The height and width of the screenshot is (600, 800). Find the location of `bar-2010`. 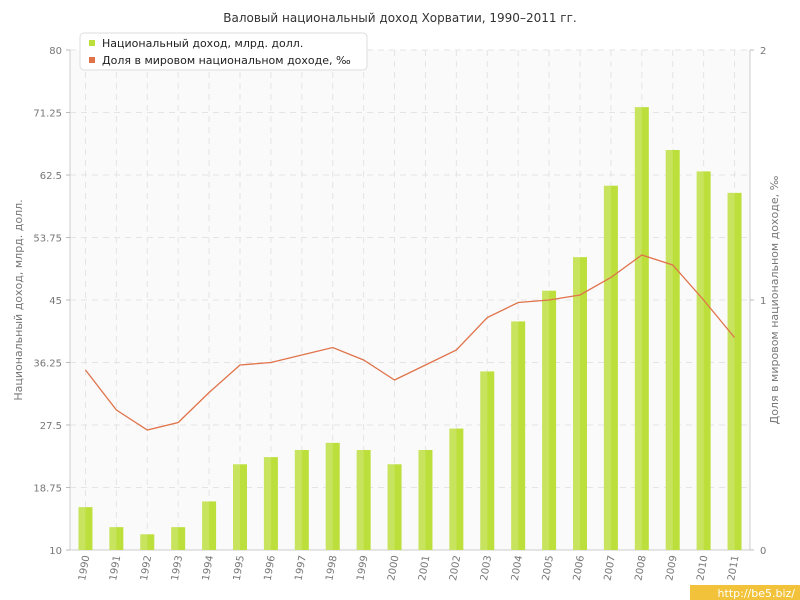

bar-2010 is located at coordinates (703, 360).